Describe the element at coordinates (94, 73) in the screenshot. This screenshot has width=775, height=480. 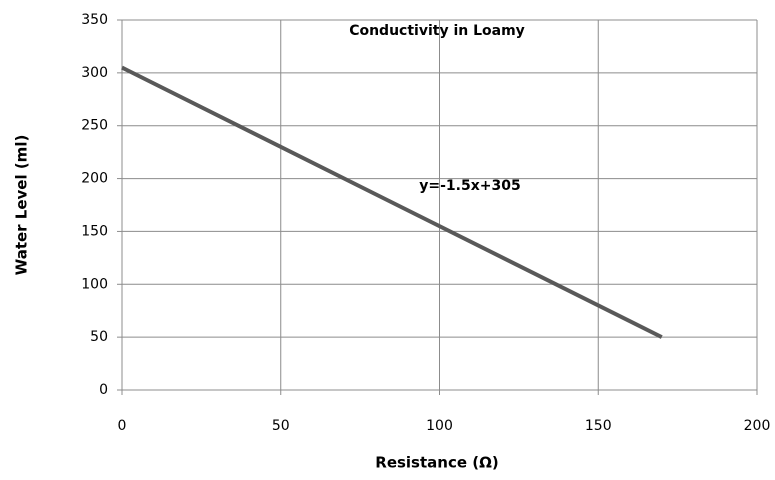
I see `y-tick-label: 300` at that location.